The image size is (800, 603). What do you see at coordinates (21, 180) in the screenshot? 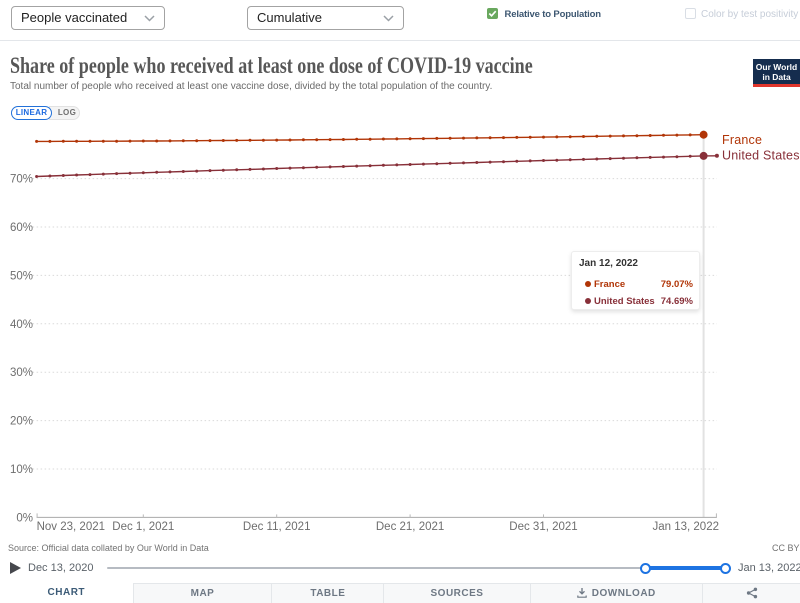
I see `svg-text: 70%` at bounding box center [21, 180].